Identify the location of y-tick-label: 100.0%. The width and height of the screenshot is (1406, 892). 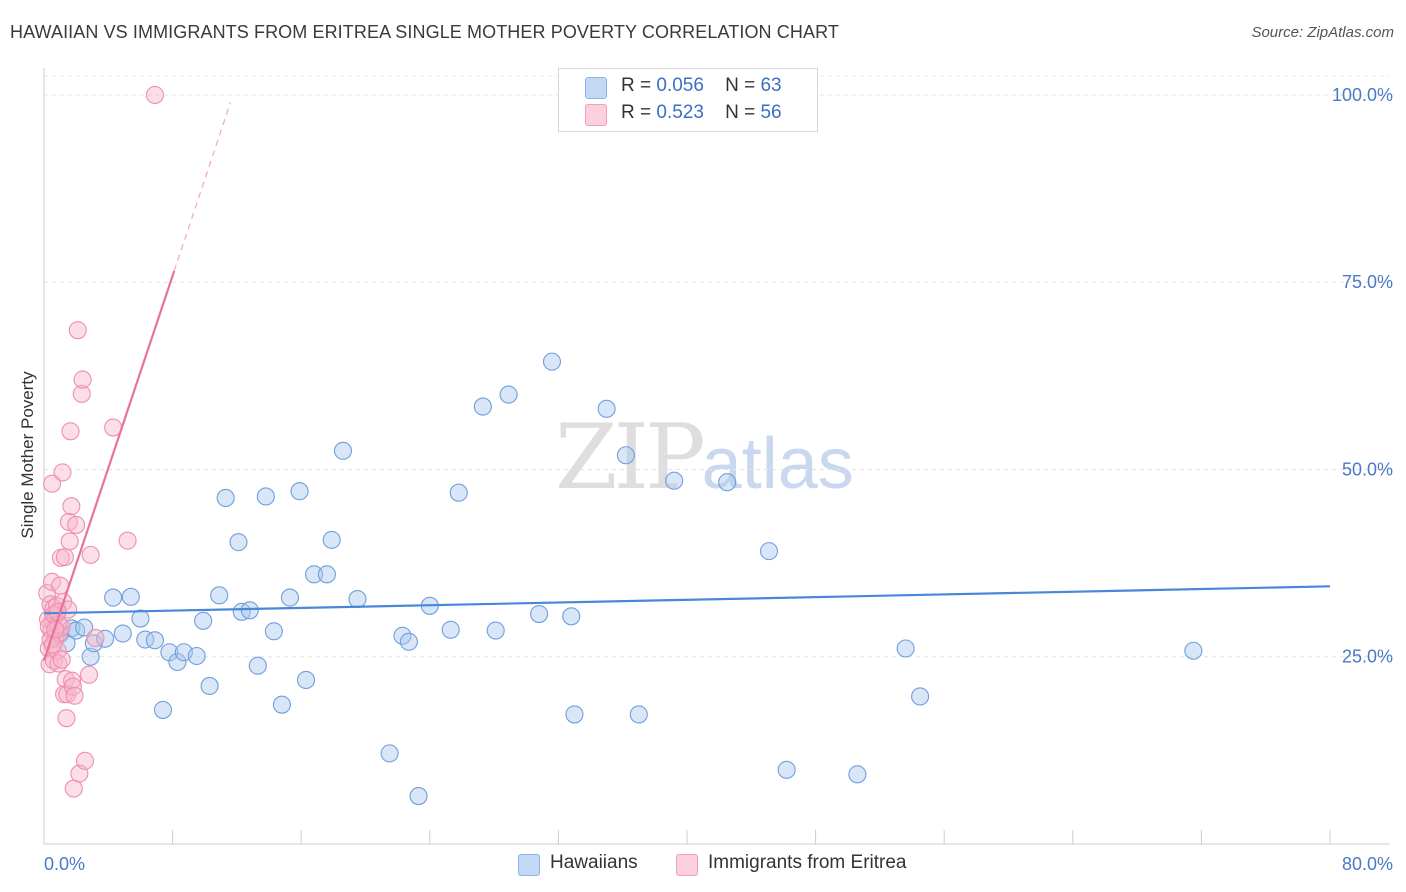
(1362, 95).